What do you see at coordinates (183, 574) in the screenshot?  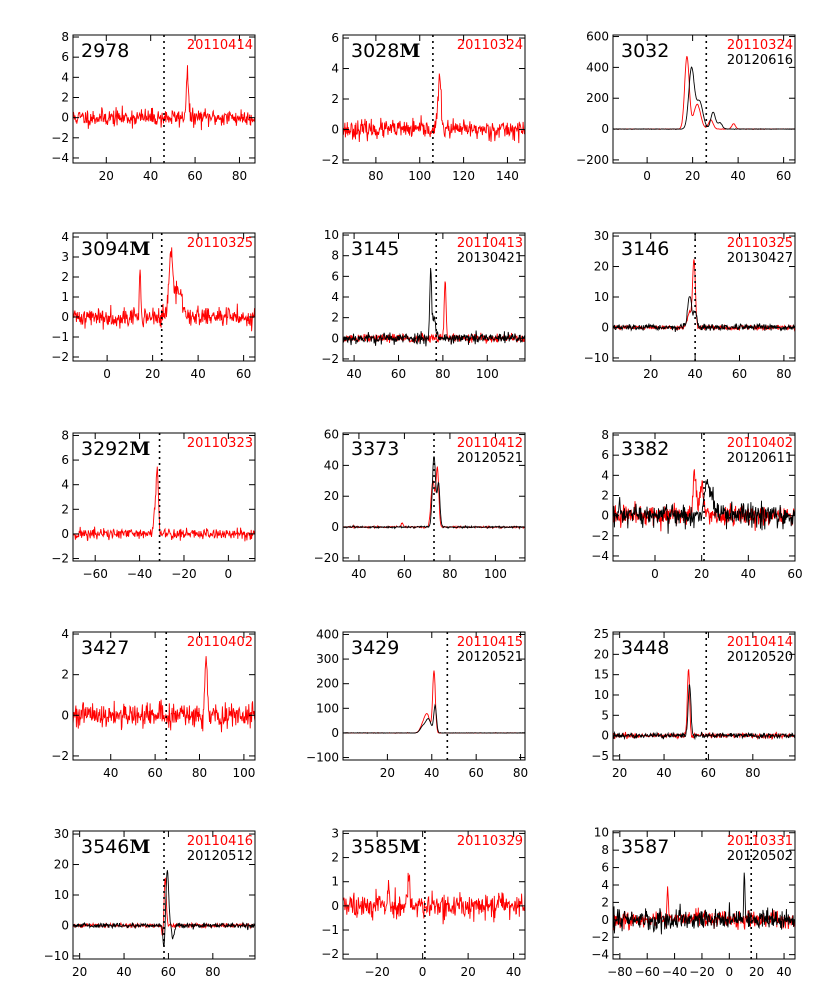 I see `x-tick-label: −20` at bounding box center [183, 574].